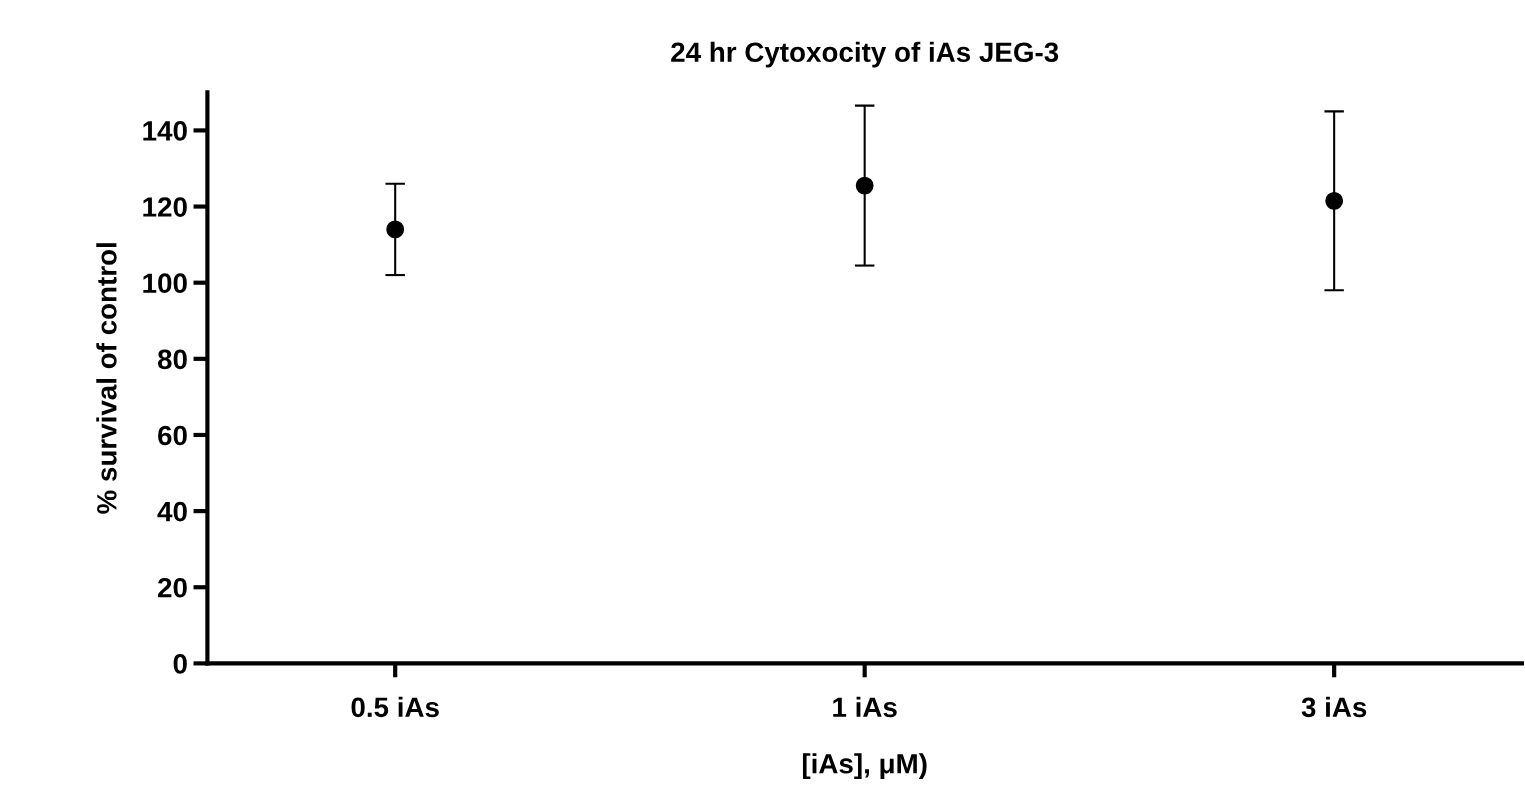  What do you see at coordinates (165, 283) in the screenshot?
I see `y-tick-label: 100` at bounding box center [165, 283].